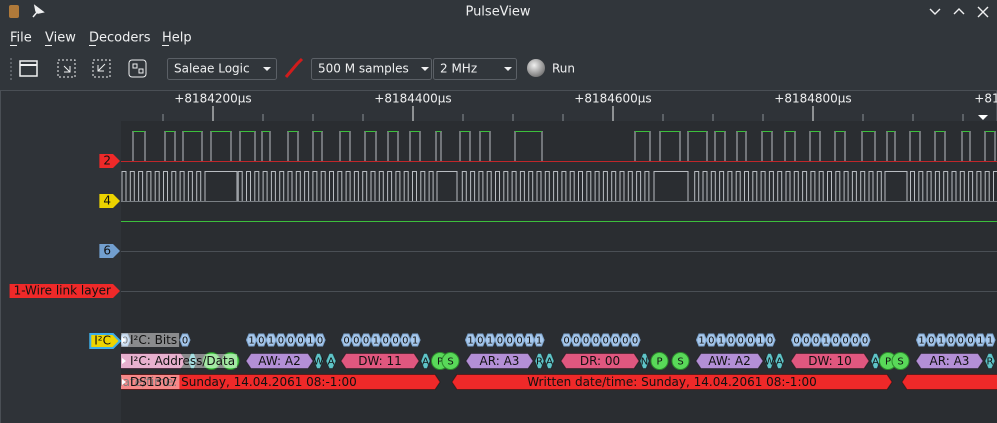 The image size is (997, 423). I want to click on channel-label: I²C, so click(102, 341).